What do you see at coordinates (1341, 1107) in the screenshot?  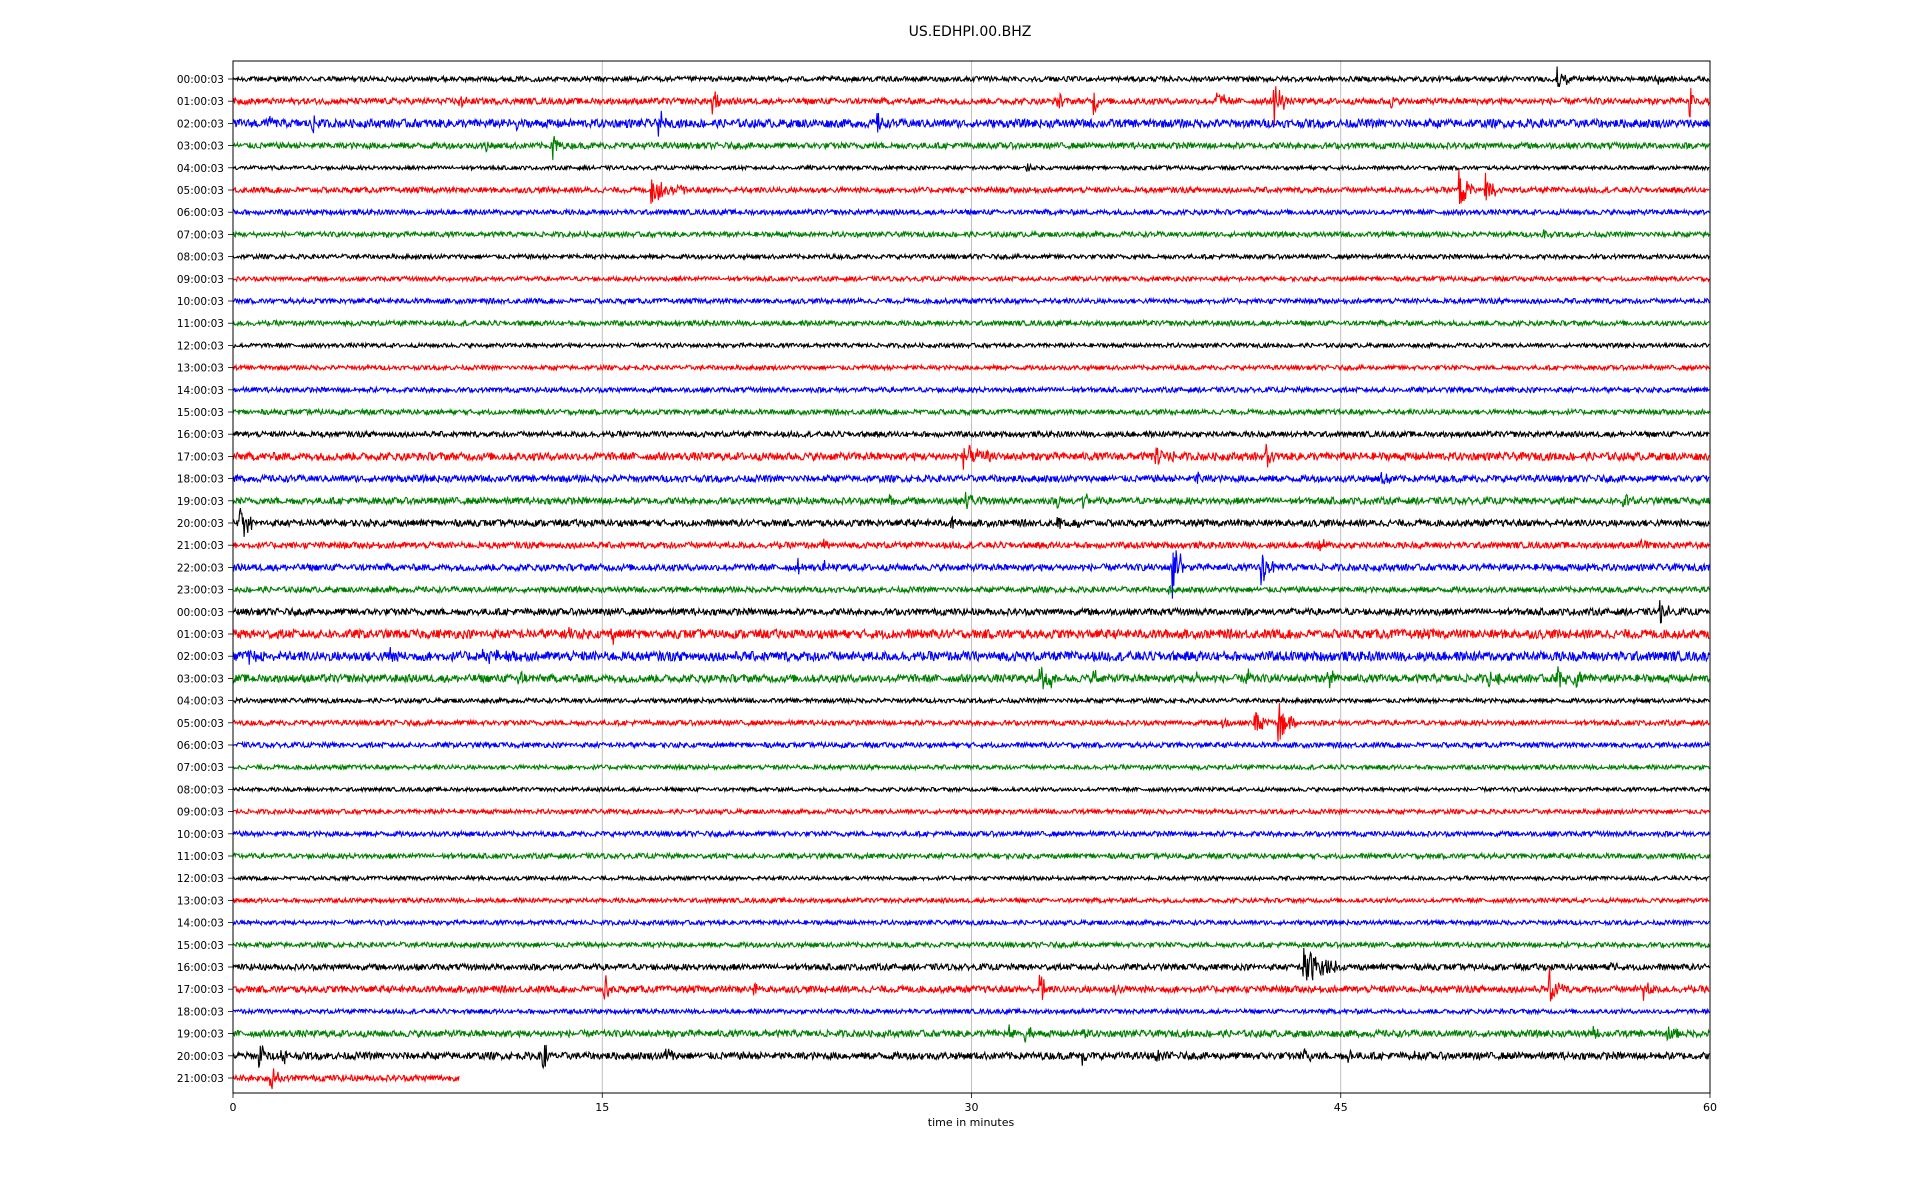 I see `x-tick-label: 45` at bounding box center [1341, 1107].